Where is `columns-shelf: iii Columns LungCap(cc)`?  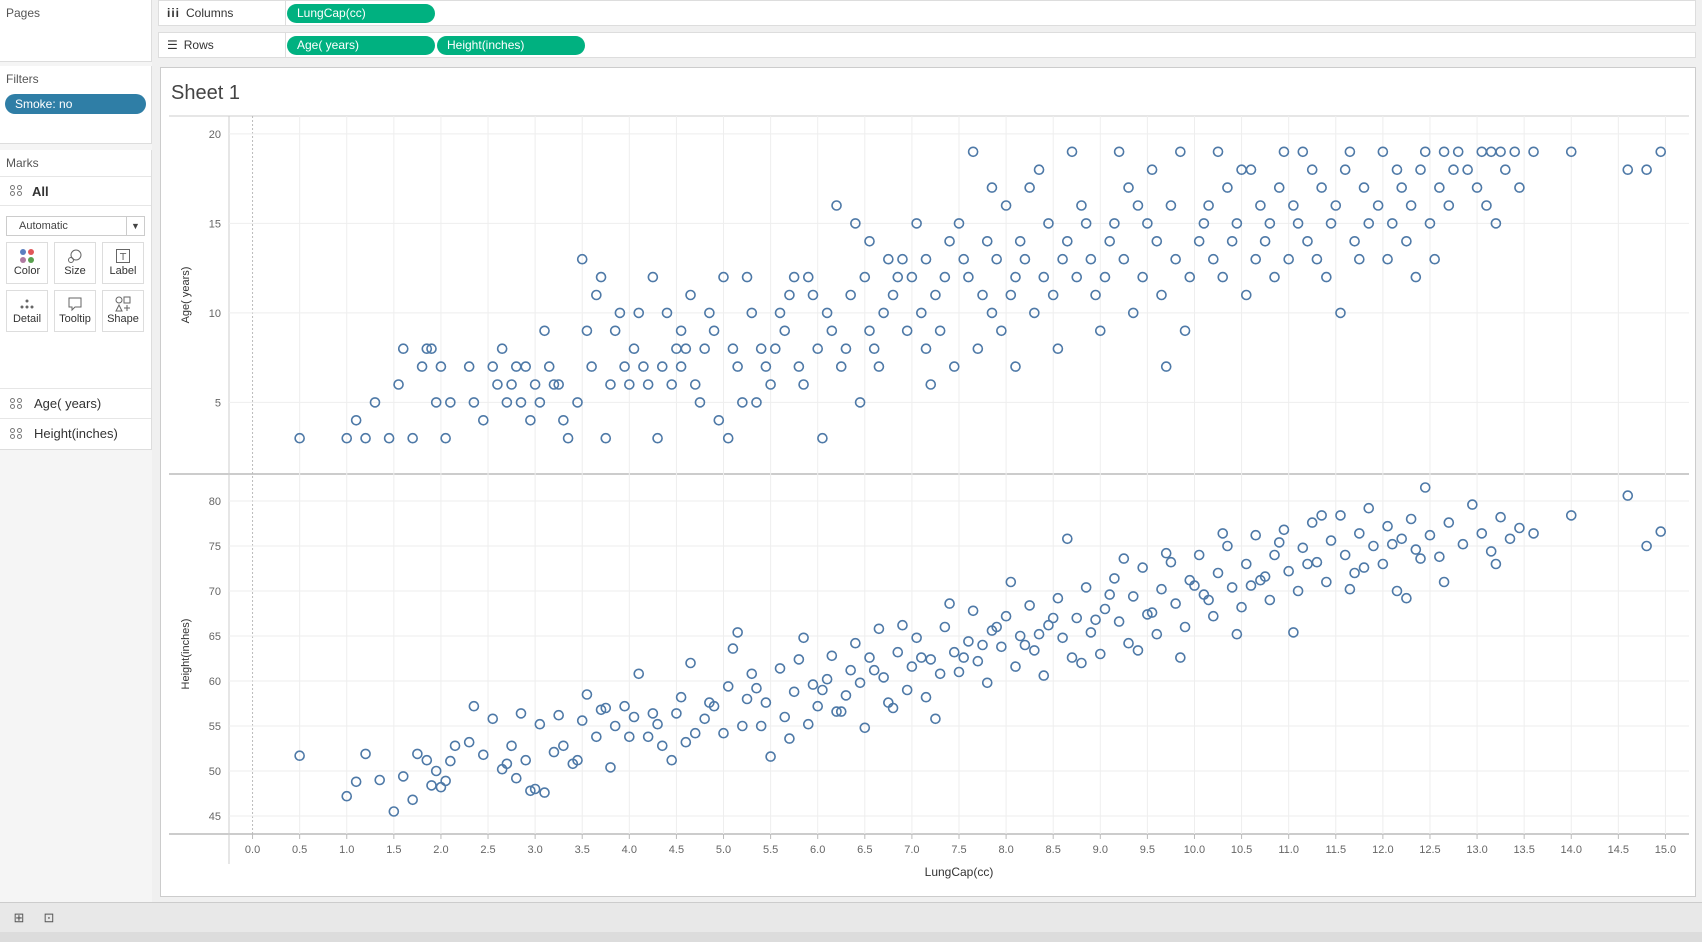
columns-shelf: iii Columns LungCap(cc) is located at coordinates (927, 13).